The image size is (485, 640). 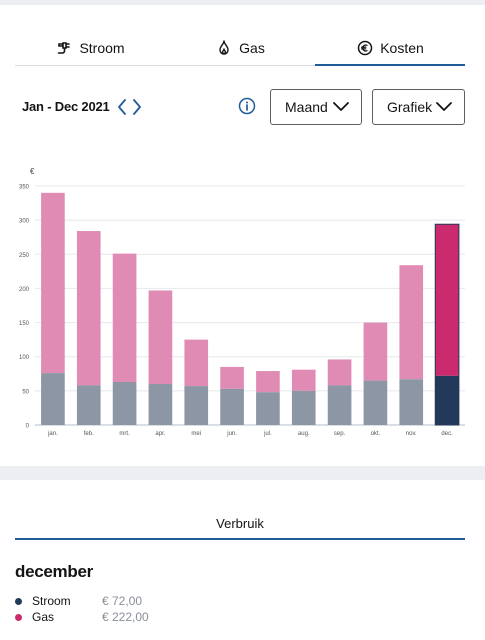 I want to click on tab-stroom-label: Stroom, so click(x=102, y=47).